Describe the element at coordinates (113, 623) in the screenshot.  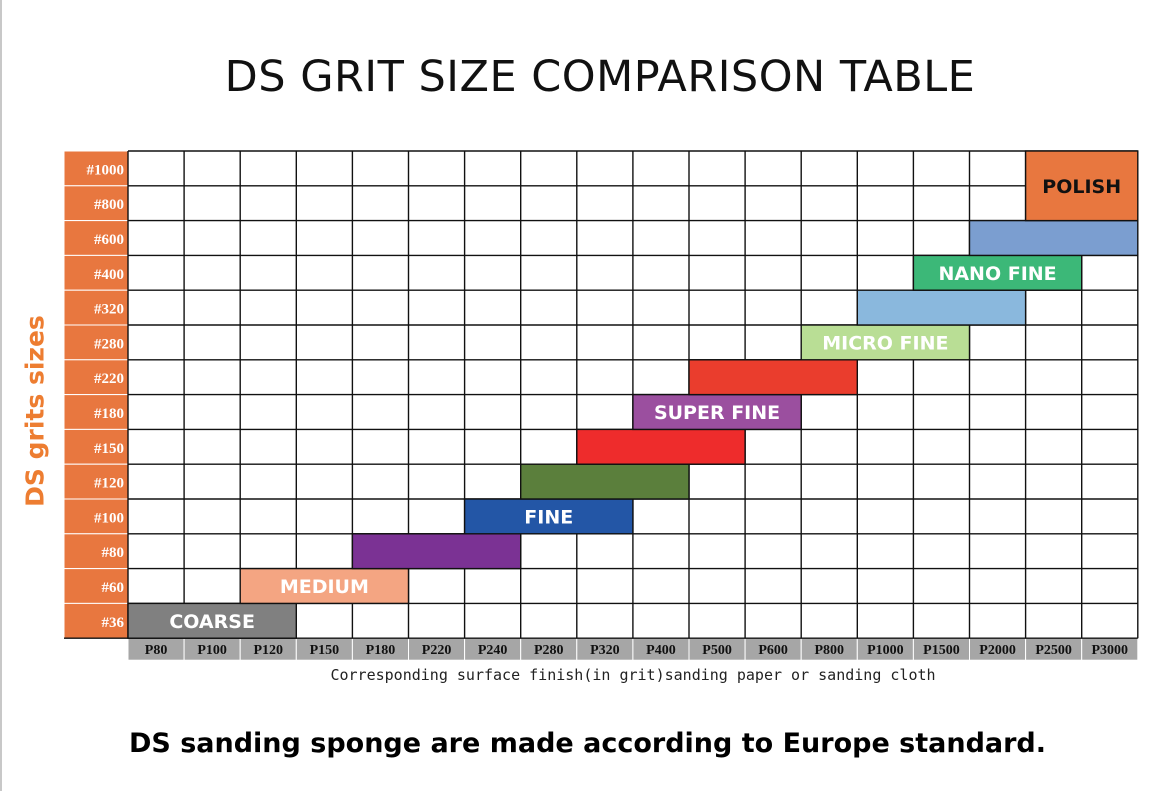
I see `row-label: #36` at that location.